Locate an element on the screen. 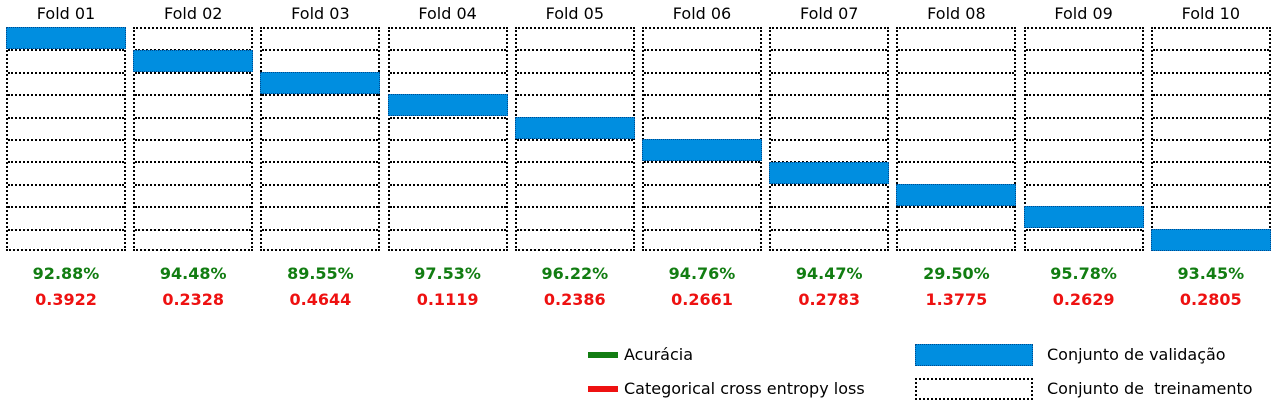  loss-legend-swatch is located at coordinates (603, 389).